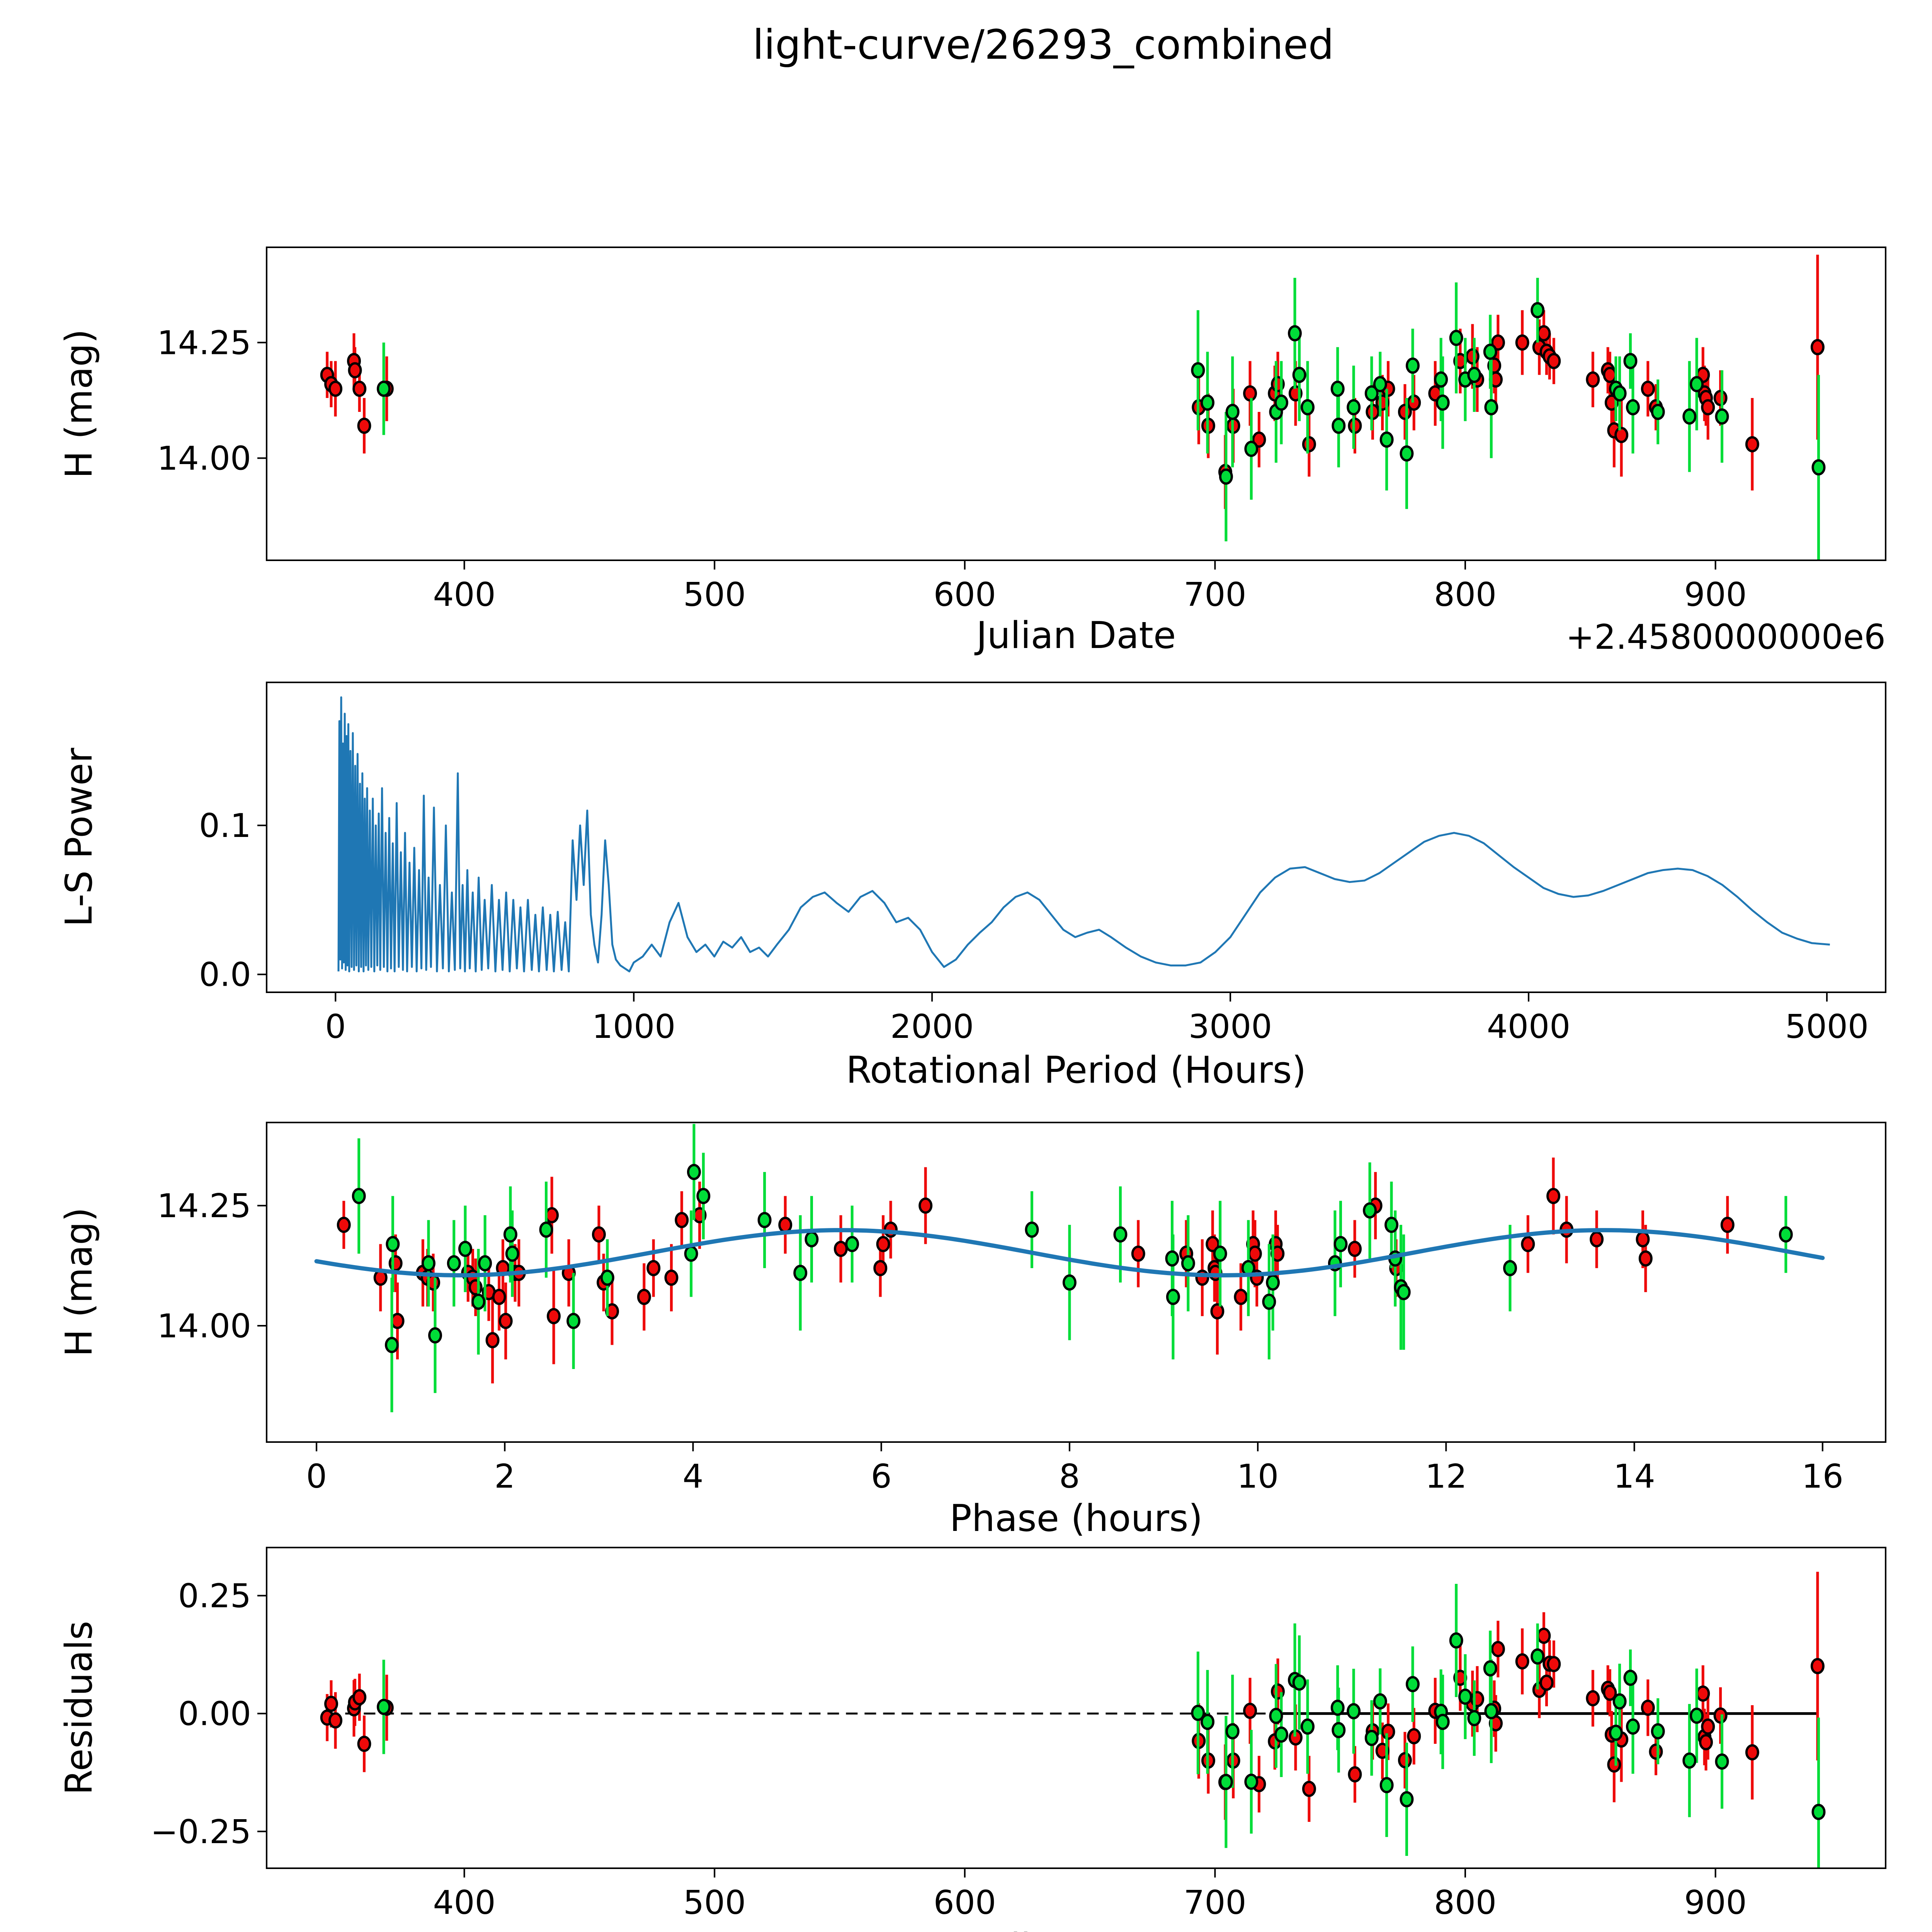  What do you see at coordinates (634, 1027) in the screenshot?
I see `x-tick-label: 1000` at bounding box center [634, 1027].